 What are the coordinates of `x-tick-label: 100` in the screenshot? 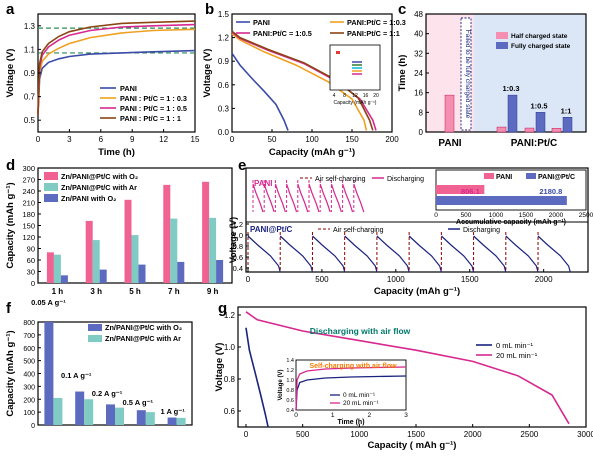 It's located at (312, 139).